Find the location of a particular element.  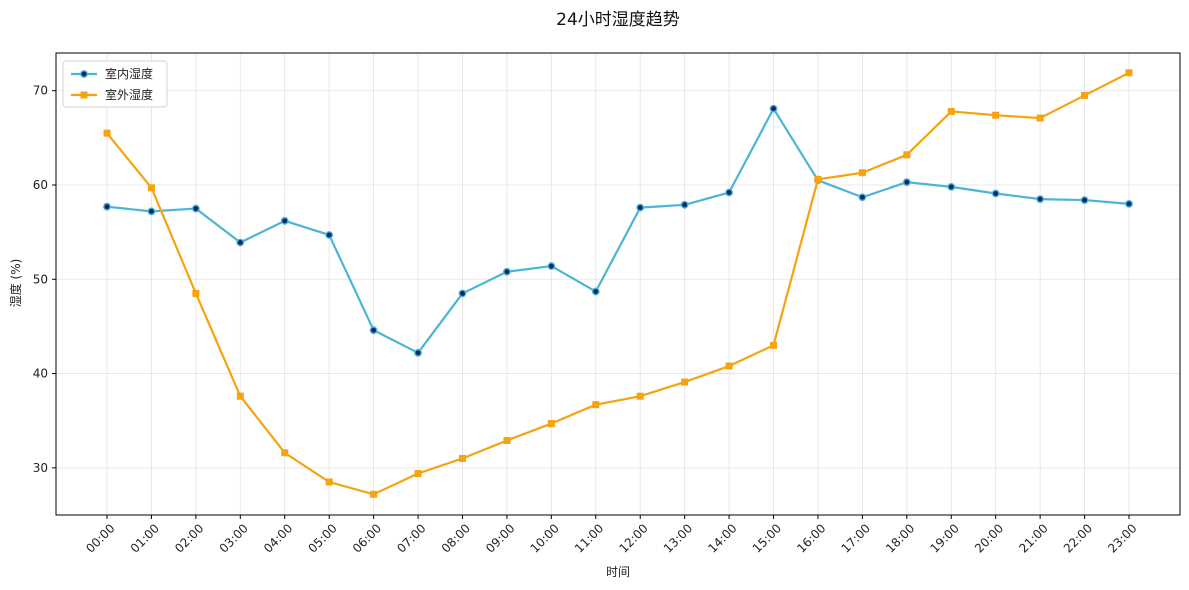

x-tick-label: 21:00 is located at coordinates (1033, 538).